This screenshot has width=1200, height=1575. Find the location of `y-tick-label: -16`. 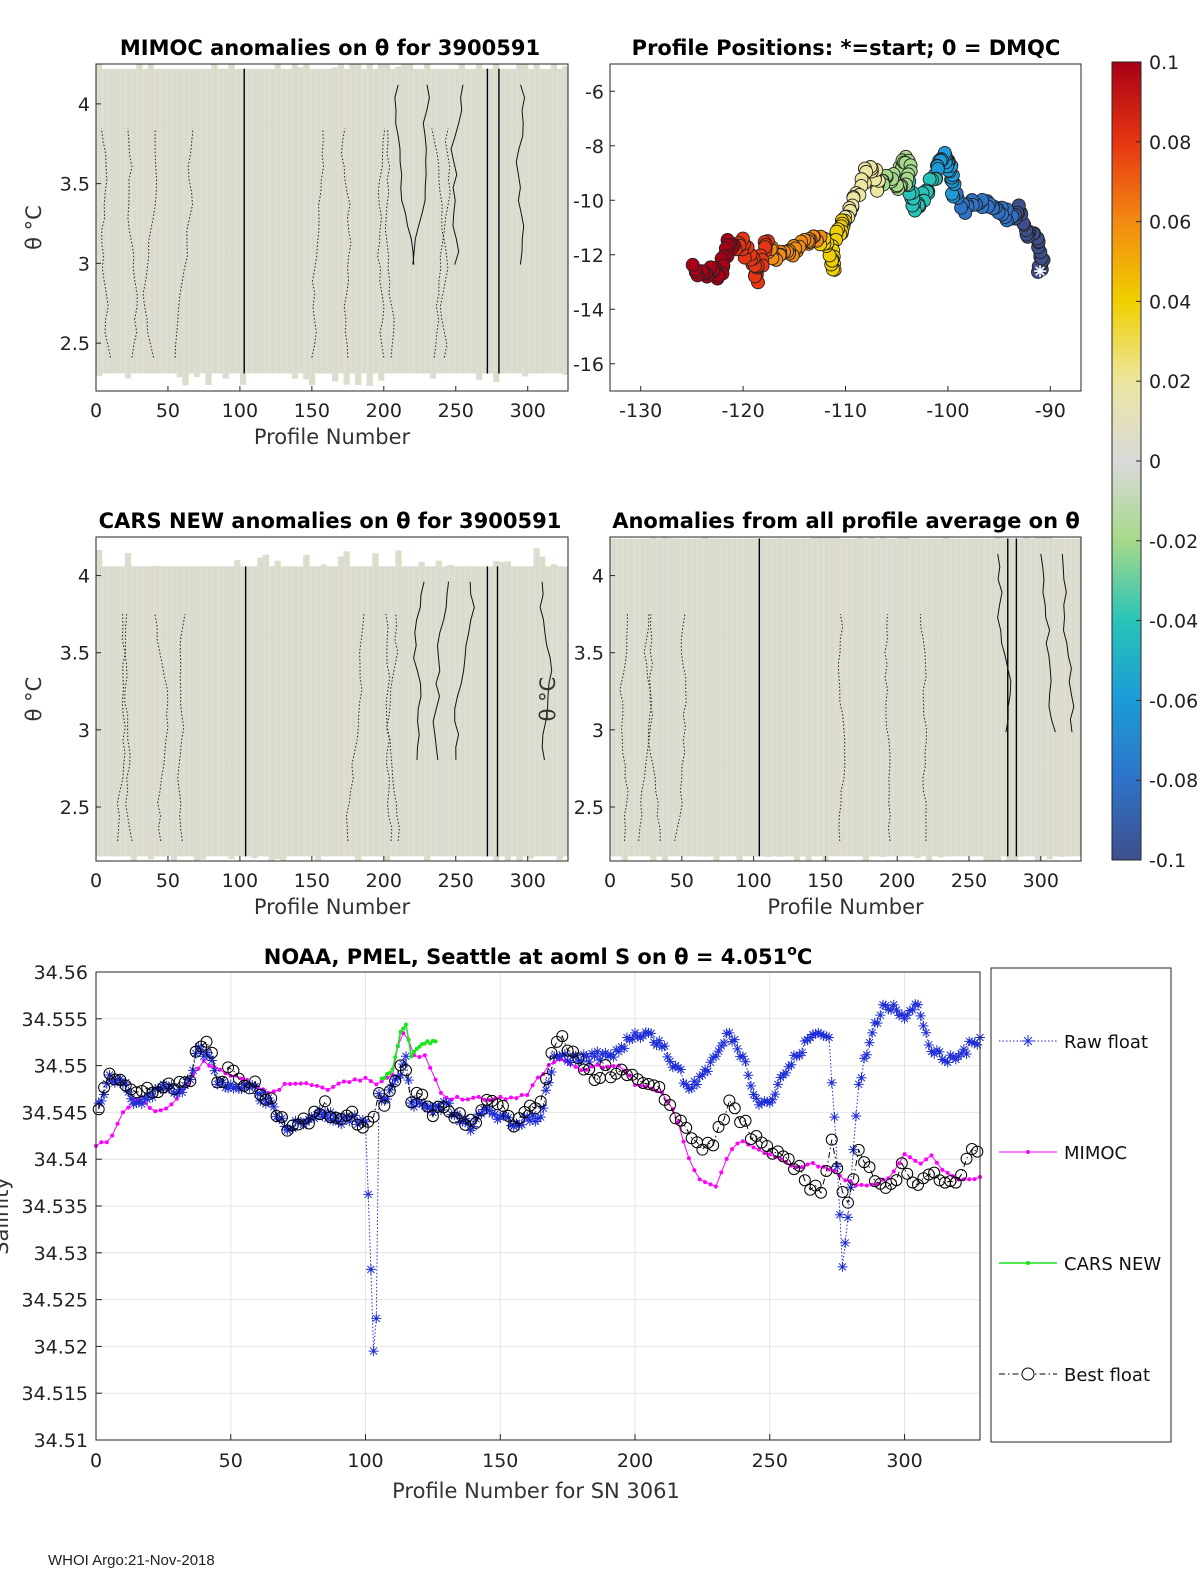

y-tick-label: -16 is located at coordinates (588, 365).